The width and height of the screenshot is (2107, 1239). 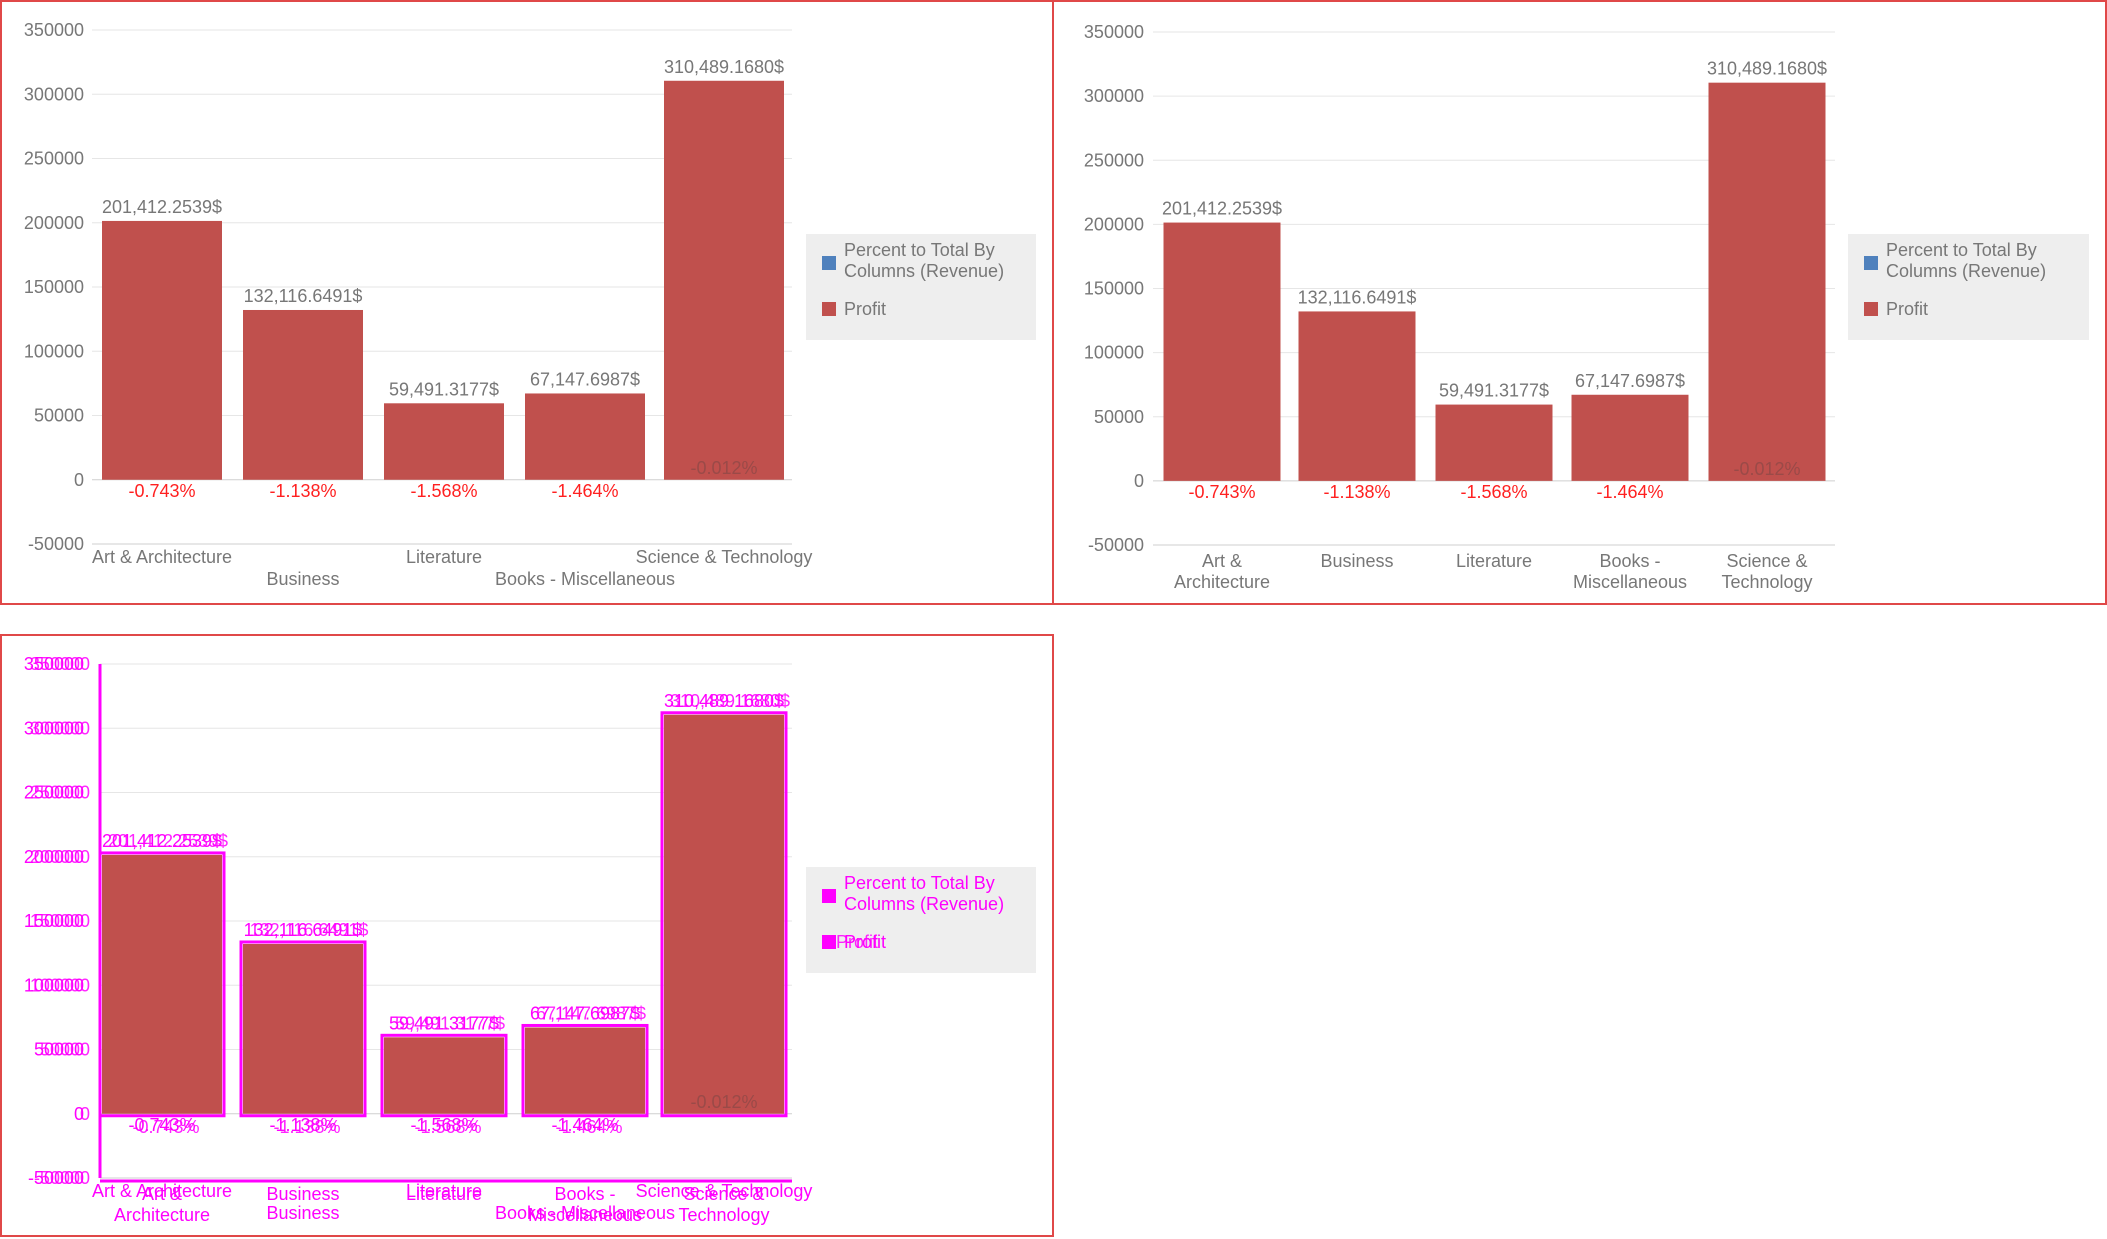 I want to click on percent-label-ghost: -0.743%, so click(x=165, y=1127).